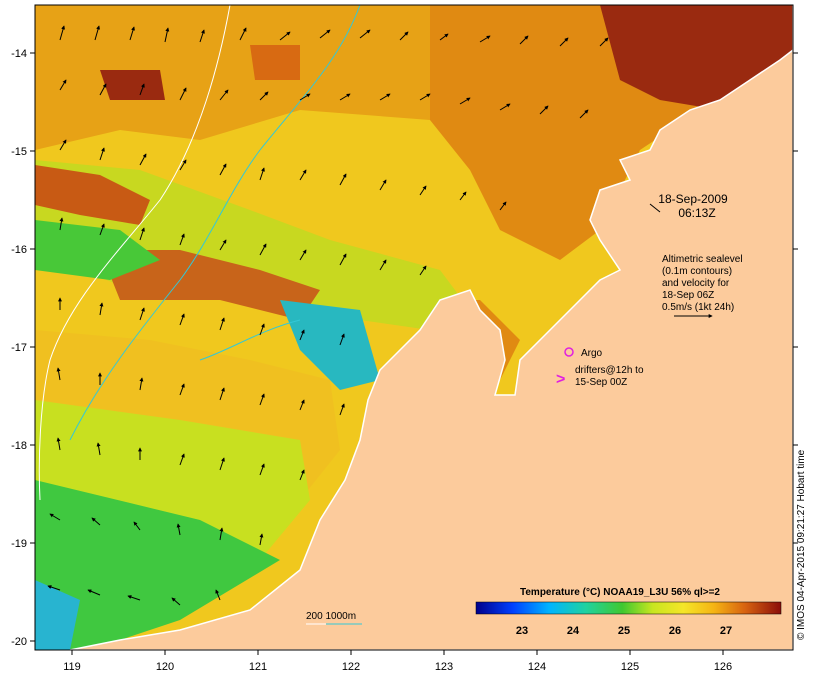  What do you see at coordinates (697, 271) in the screenshot?
I see `altimetry-line: (0.1m contours)` at bounding box center [697, 271].